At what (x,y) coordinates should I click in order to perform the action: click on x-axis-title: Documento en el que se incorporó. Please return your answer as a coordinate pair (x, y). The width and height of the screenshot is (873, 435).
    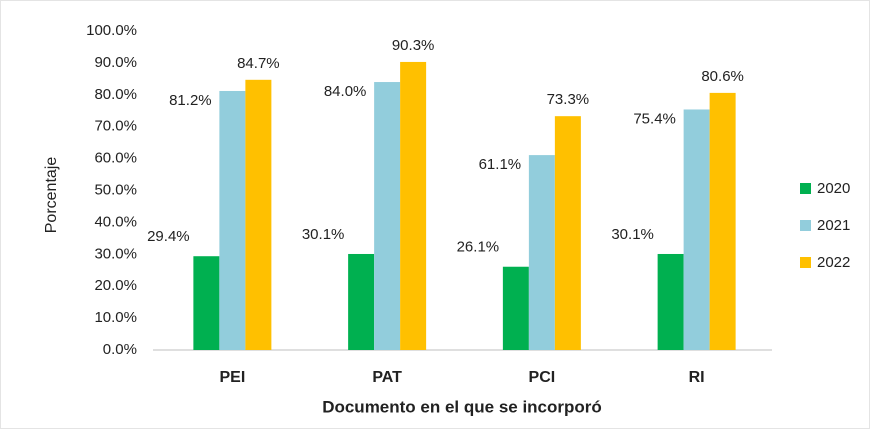
    Looking at the image, I should click on (462, 406).